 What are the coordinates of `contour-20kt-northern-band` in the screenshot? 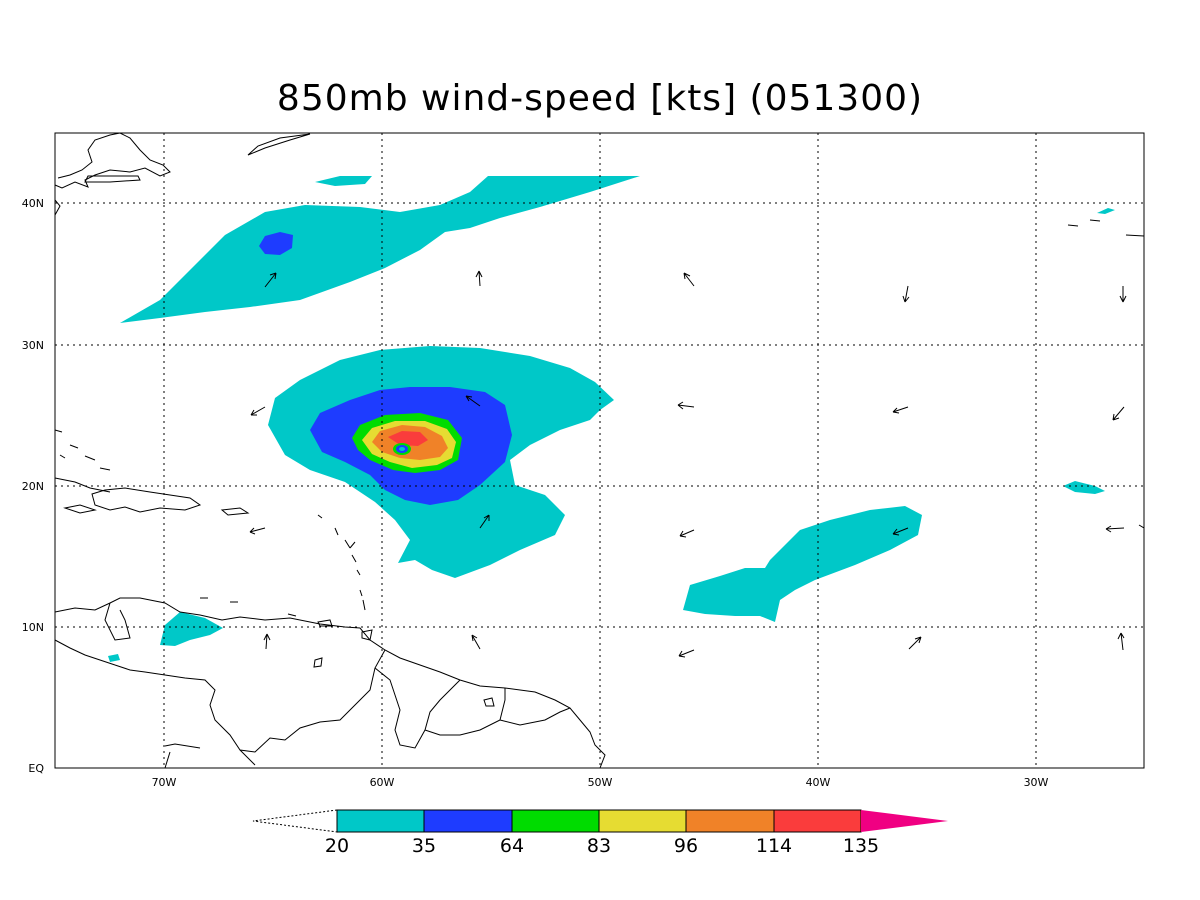 It's located at (380, 249).